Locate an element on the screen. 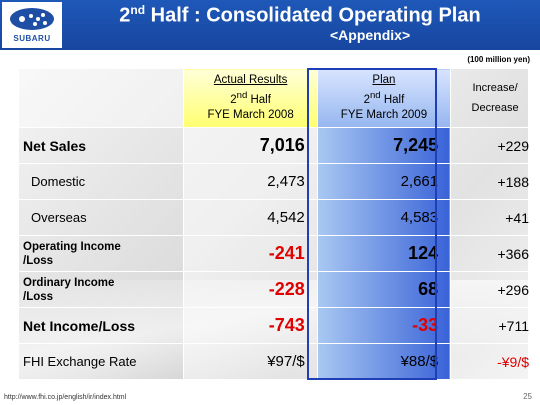 The width and height of the screenshot is (540, 405). plan-value: -33 is located at coordinates (384, 325).